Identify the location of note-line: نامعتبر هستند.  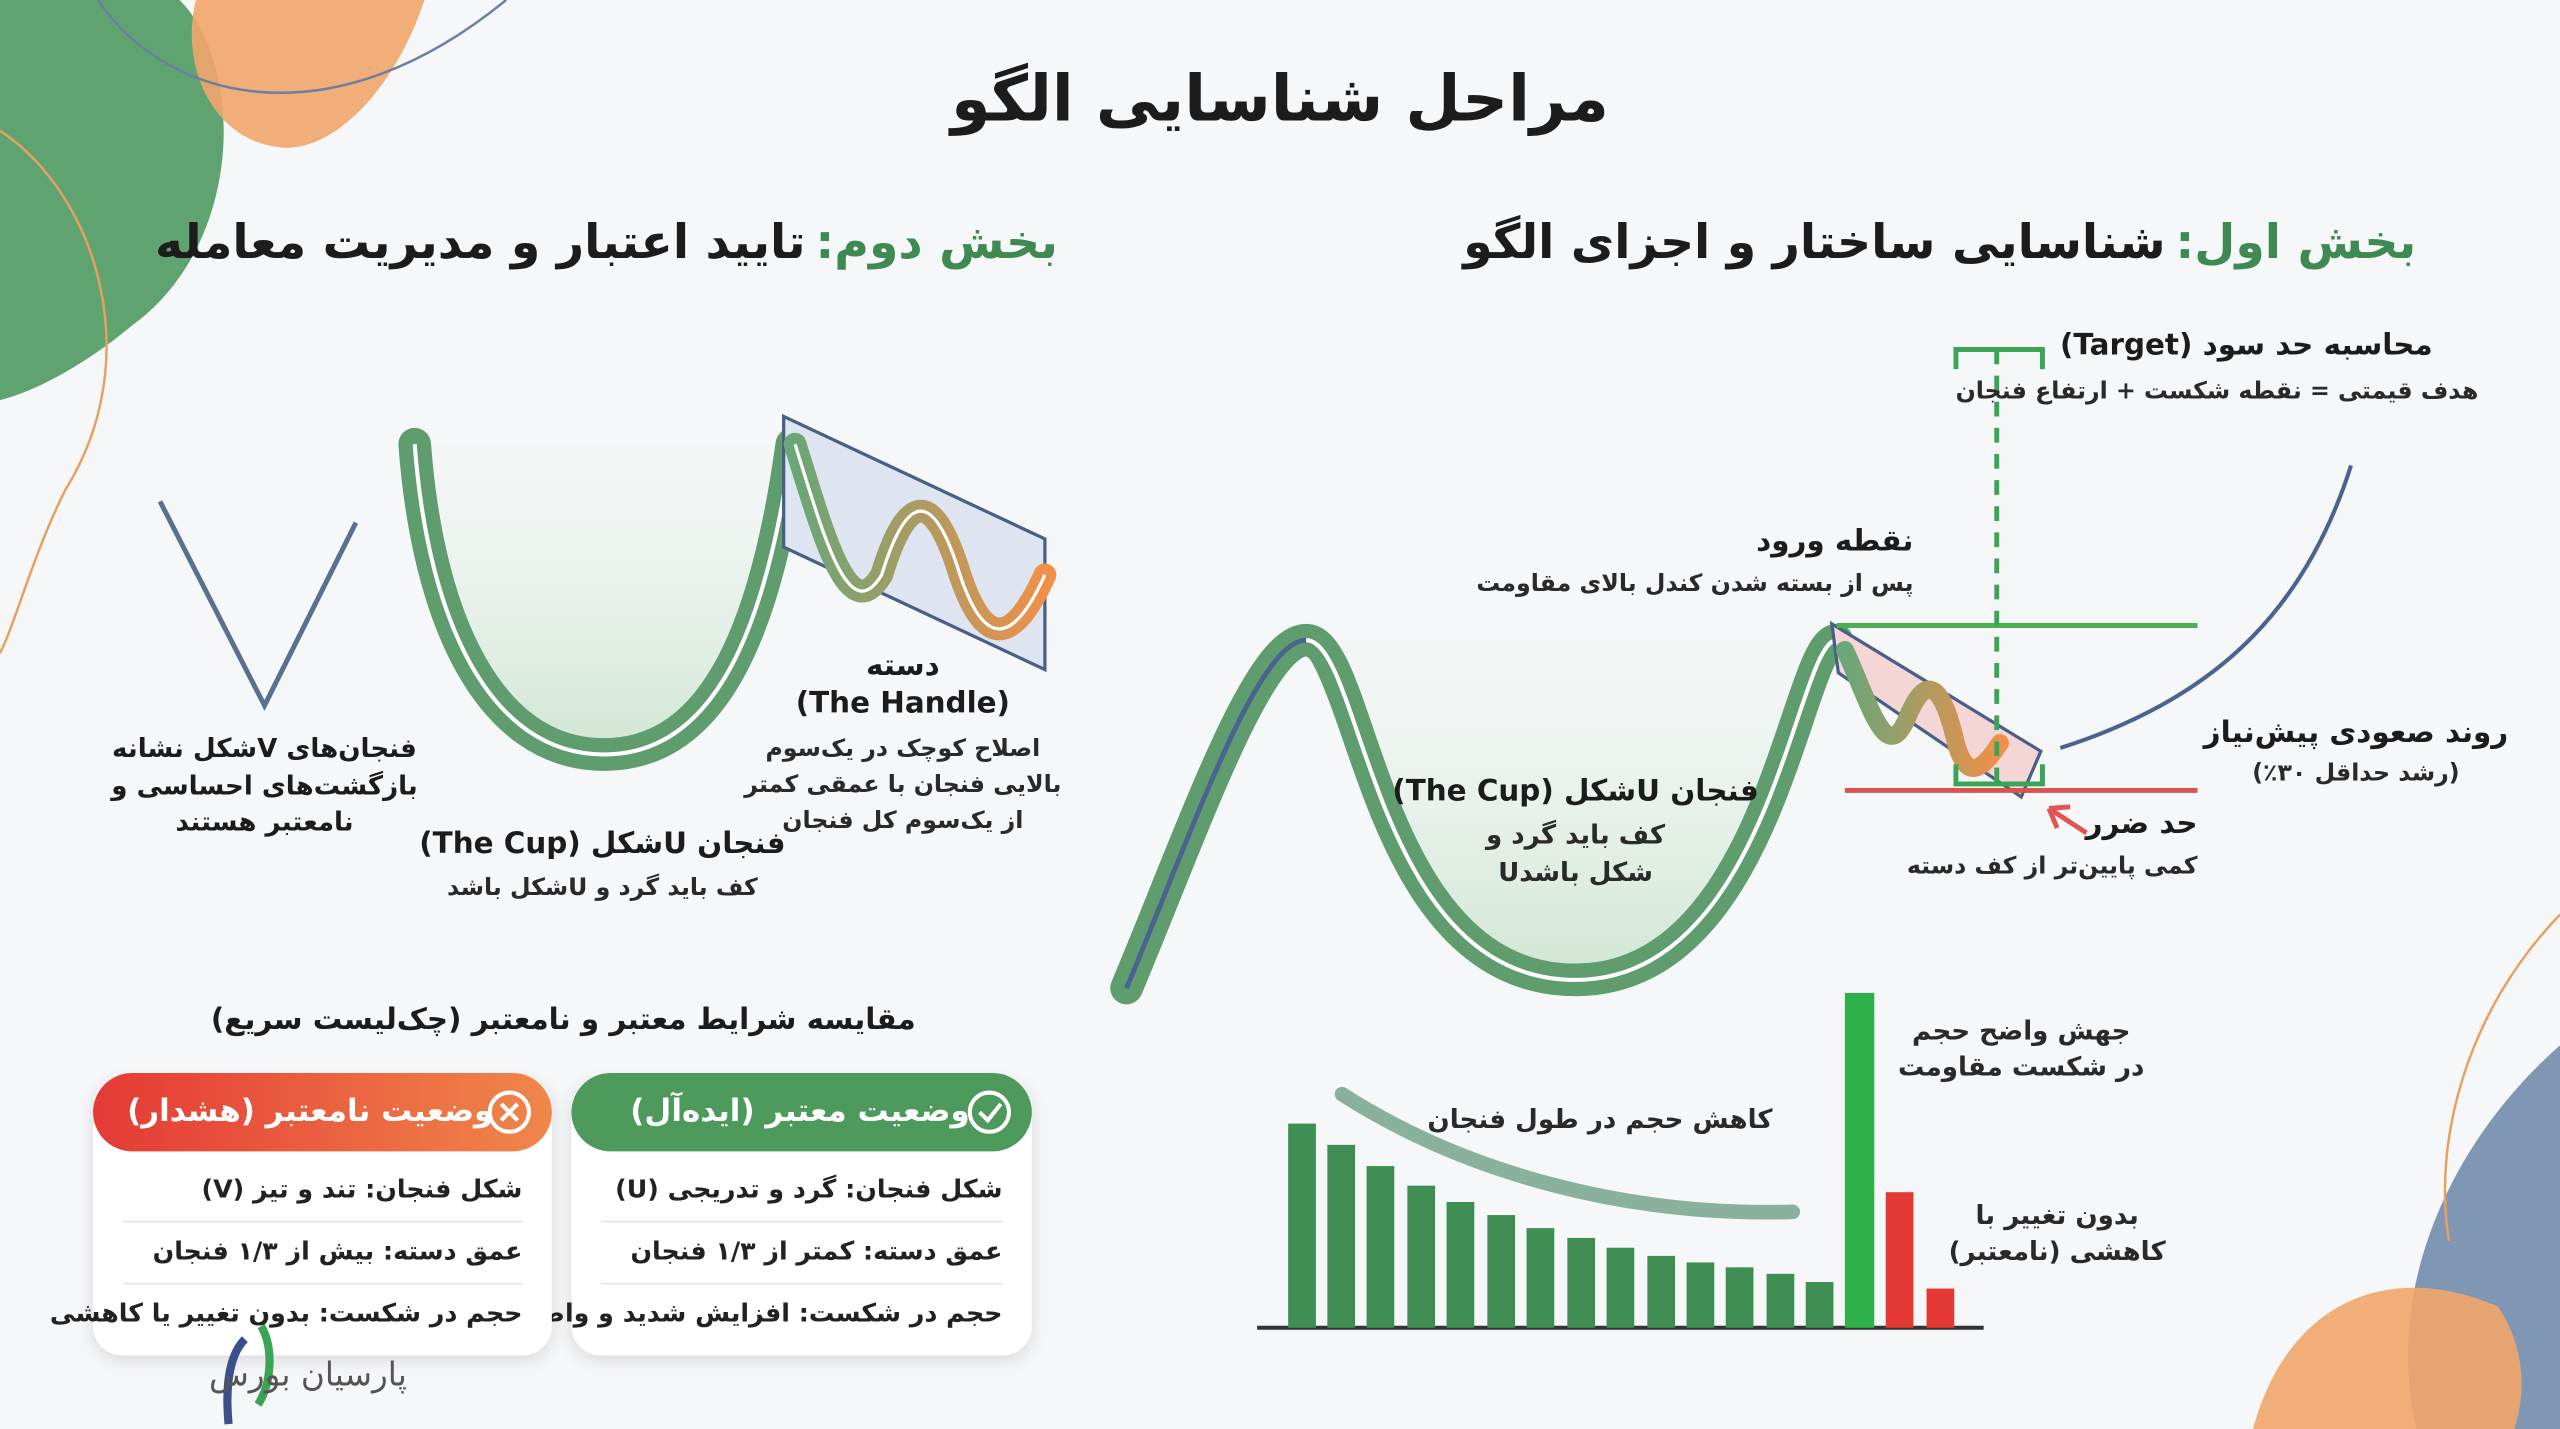
(264, 823).